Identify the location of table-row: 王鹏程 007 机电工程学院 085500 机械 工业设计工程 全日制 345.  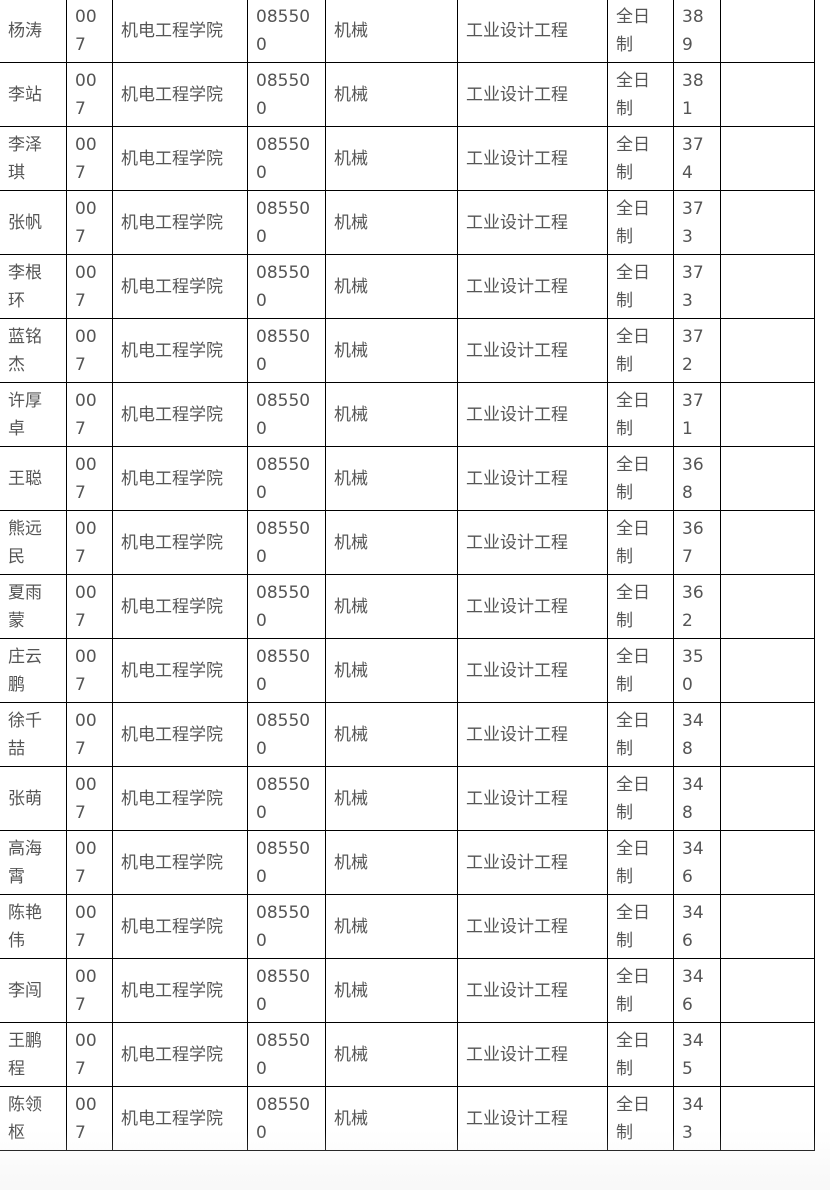
(407, 1054).